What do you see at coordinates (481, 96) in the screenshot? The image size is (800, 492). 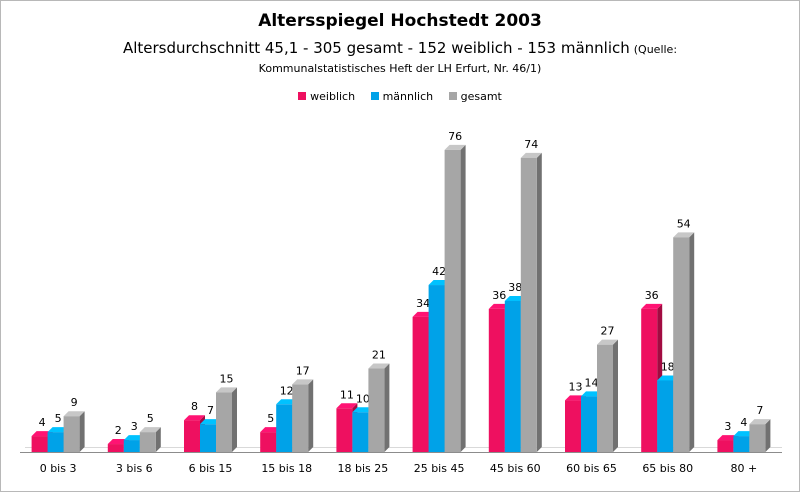 I see `legend-label-gesamt: gesamt` at bounding box center [481, 96].